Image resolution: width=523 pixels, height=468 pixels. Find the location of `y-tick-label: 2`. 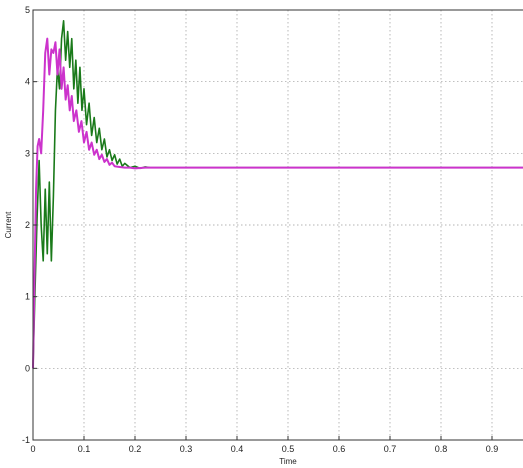

y-tick-label: 2 is located at coordinates (27, 225).